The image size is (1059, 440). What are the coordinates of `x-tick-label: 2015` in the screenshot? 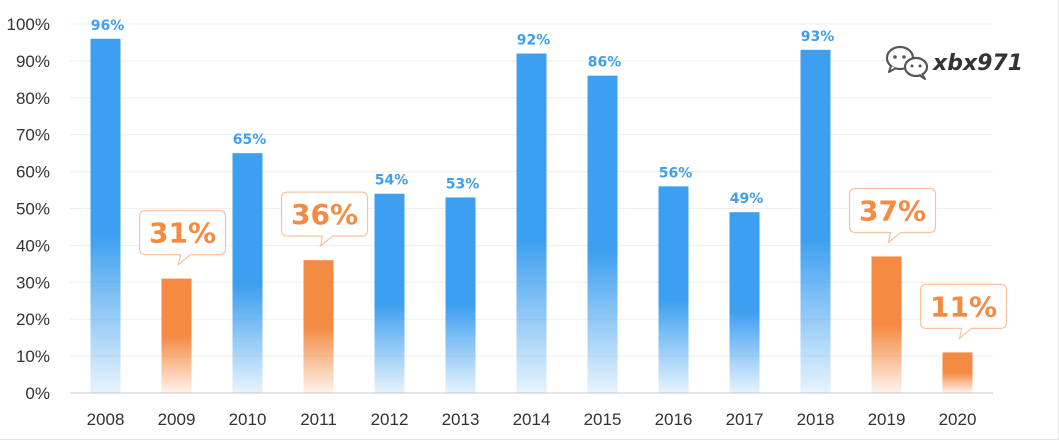 It's located at (603, 419).